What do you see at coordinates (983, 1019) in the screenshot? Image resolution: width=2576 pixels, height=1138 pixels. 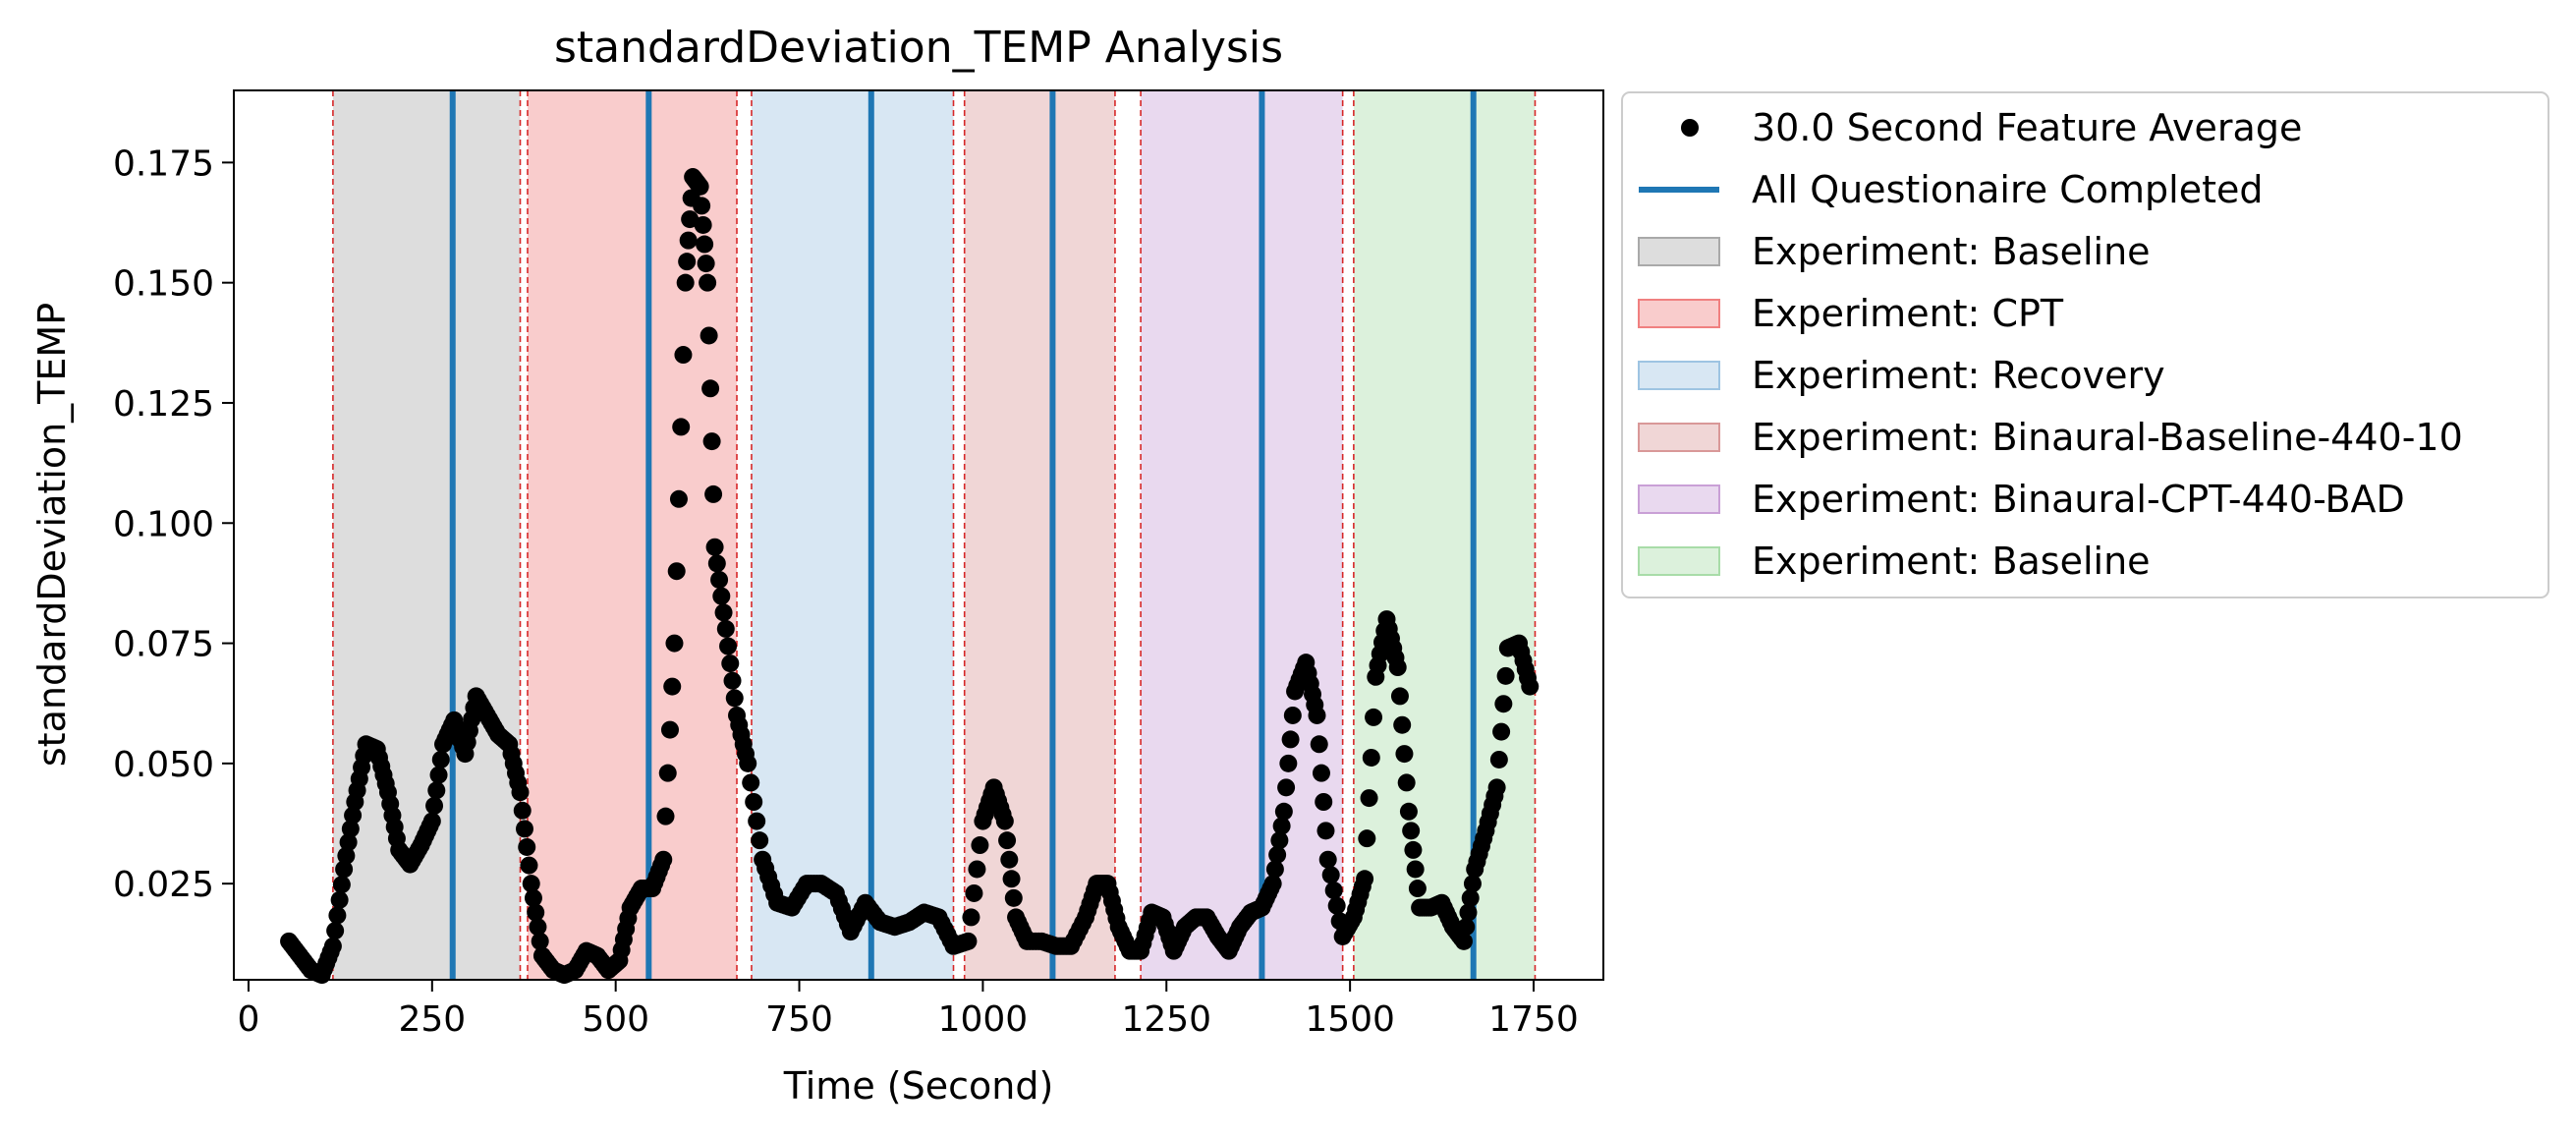 I see `x-tick-label: 1000` at bounding box center [983, 1019].